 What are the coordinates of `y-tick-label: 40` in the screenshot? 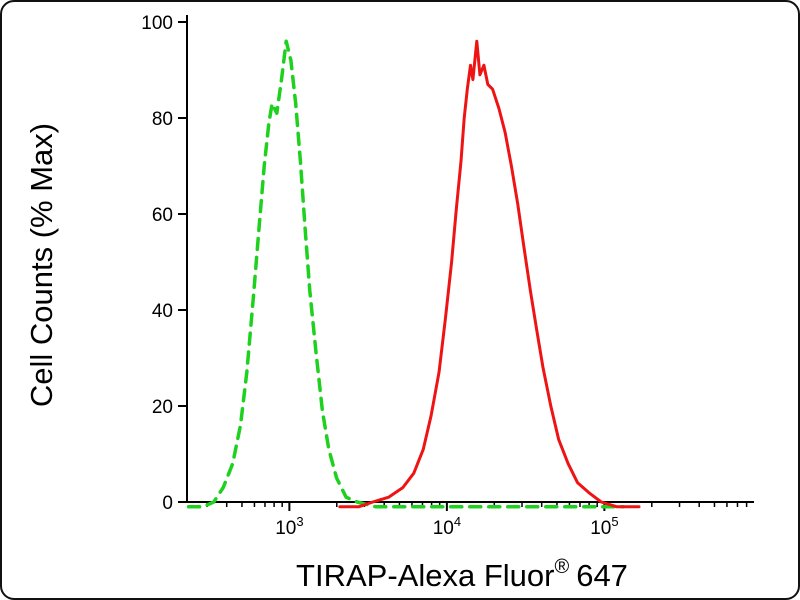 It's located at (162, 311).